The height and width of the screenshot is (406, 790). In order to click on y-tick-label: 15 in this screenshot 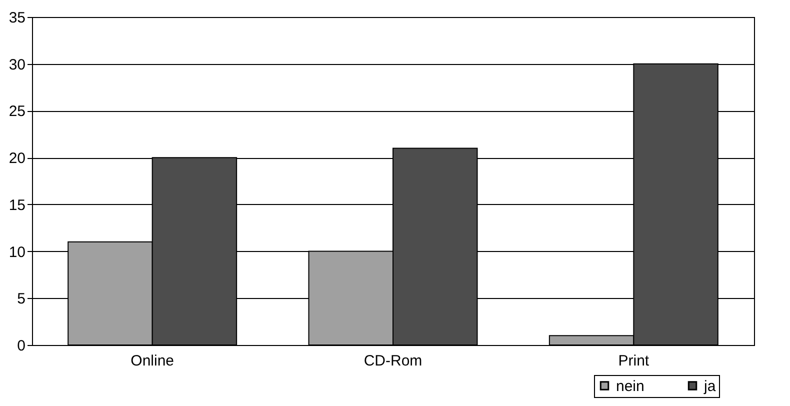, I will do `click(17, 205)`.